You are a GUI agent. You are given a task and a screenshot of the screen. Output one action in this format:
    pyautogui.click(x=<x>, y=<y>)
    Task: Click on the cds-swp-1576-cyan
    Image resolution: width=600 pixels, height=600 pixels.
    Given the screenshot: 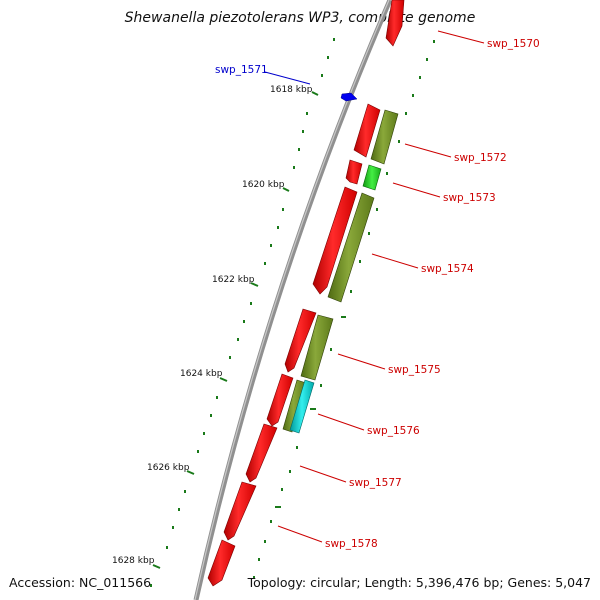 What is the action you would take?
    pyautogui.click(x=302, y=406)
    